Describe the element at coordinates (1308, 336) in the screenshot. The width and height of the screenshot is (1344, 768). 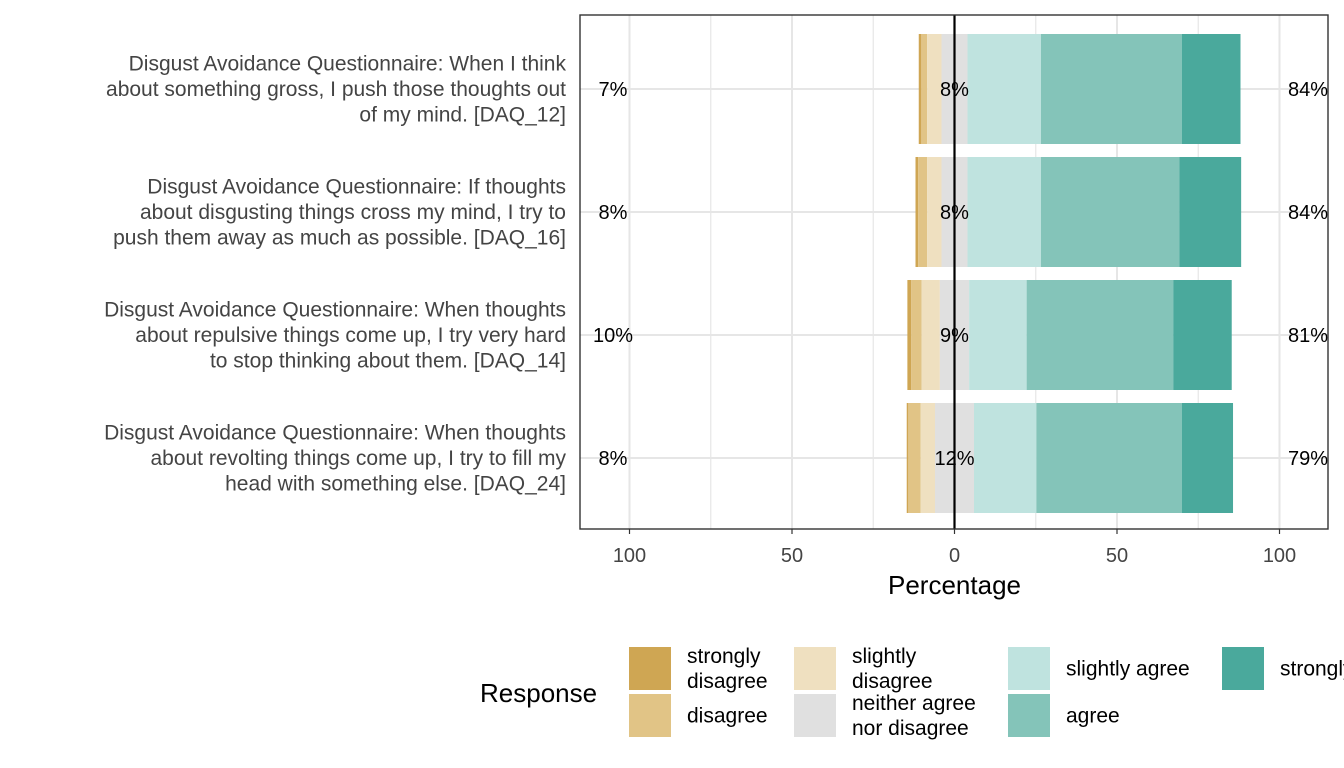
I see `right-percent-label: 81%` at that location.